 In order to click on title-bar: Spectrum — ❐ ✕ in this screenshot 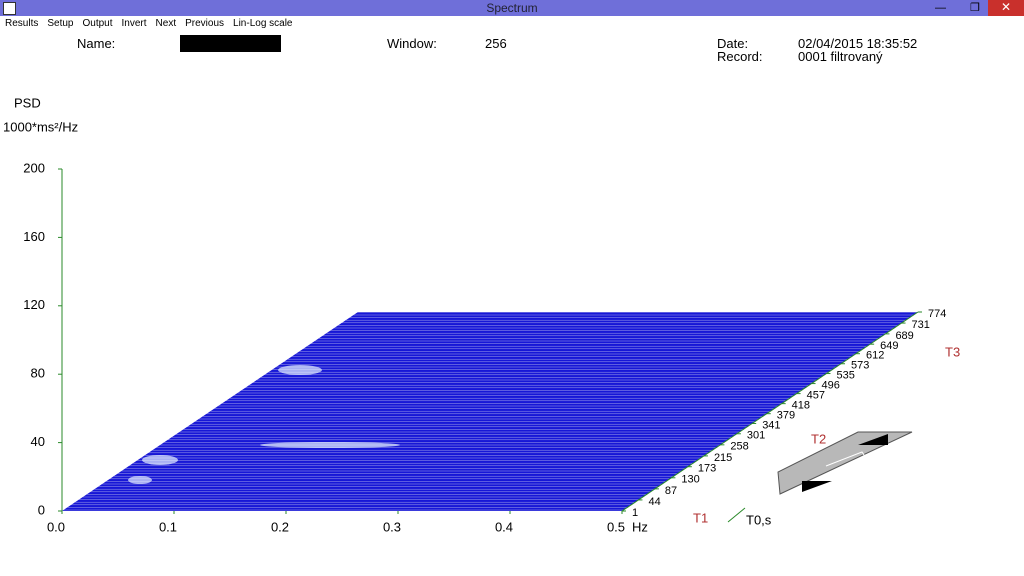, I will do `click(512, 8)`.